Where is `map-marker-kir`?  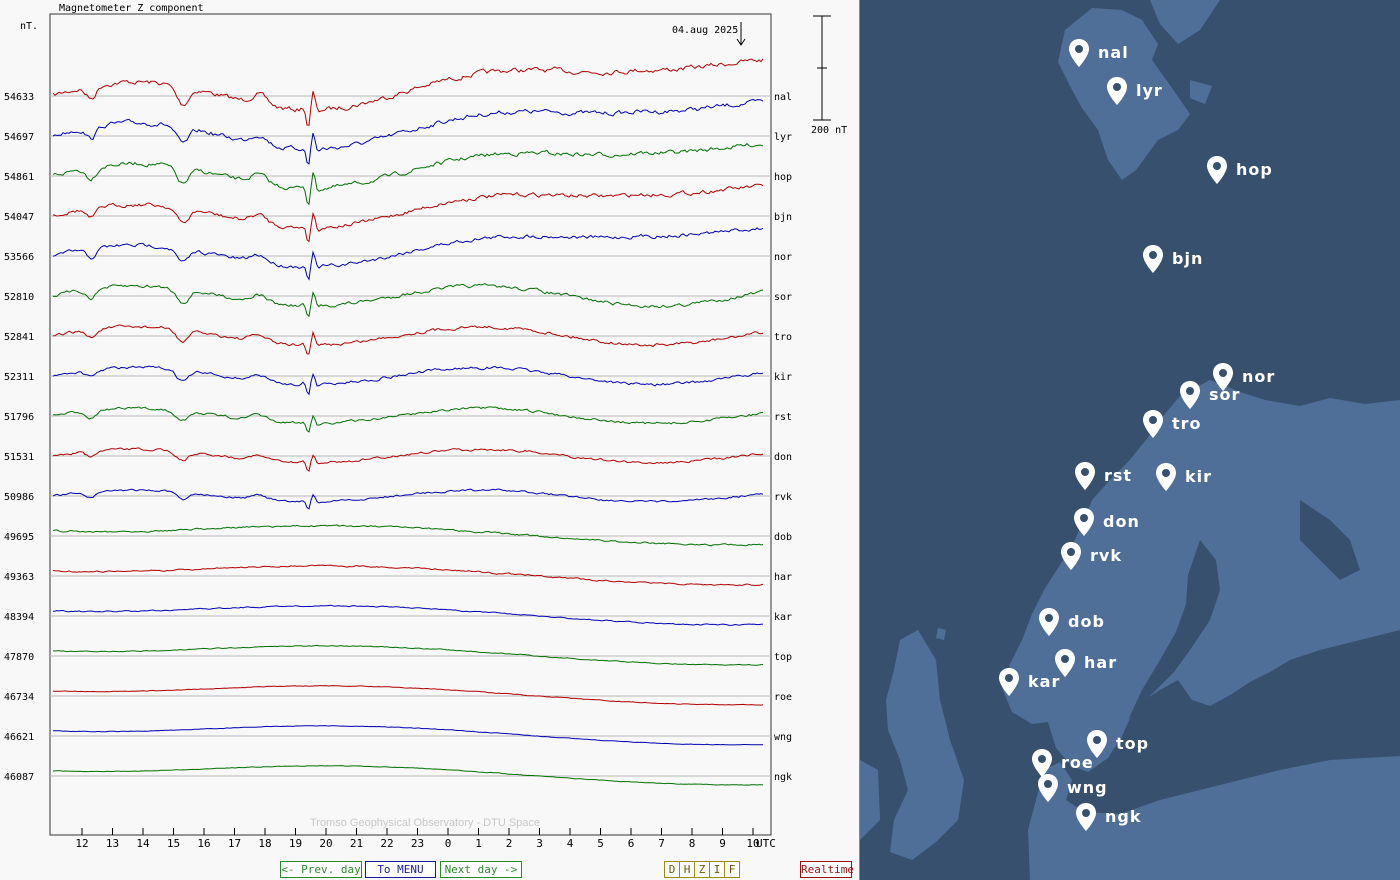
map-marker-kir is located at coordinates (1166, 477).